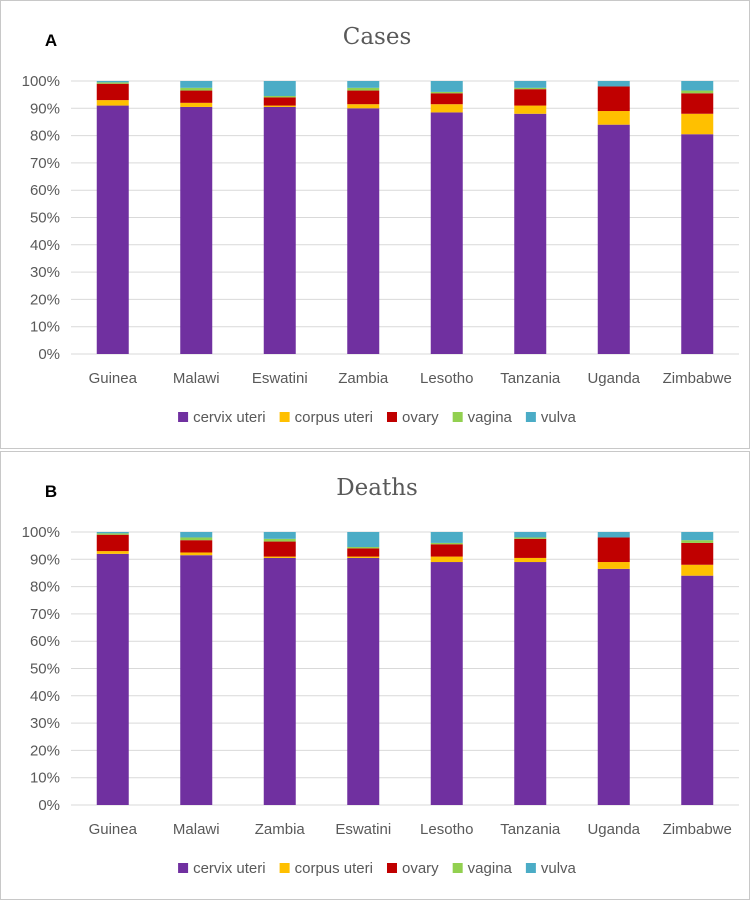  What do you see at coordinates (45, 750) in the screenshot?
I see `y-tick-label: 20%` at bounding box center [45, 750].